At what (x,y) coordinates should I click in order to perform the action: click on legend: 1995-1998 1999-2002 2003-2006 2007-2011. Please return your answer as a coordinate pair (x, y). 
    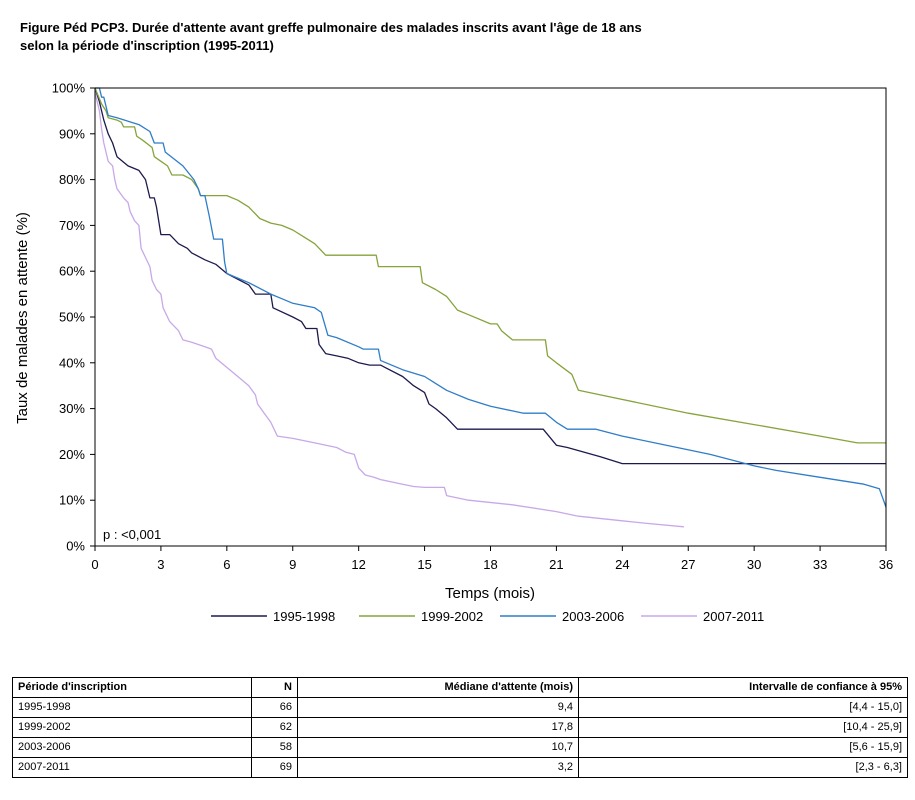
    Looking at the image, I should click on (487, 616).